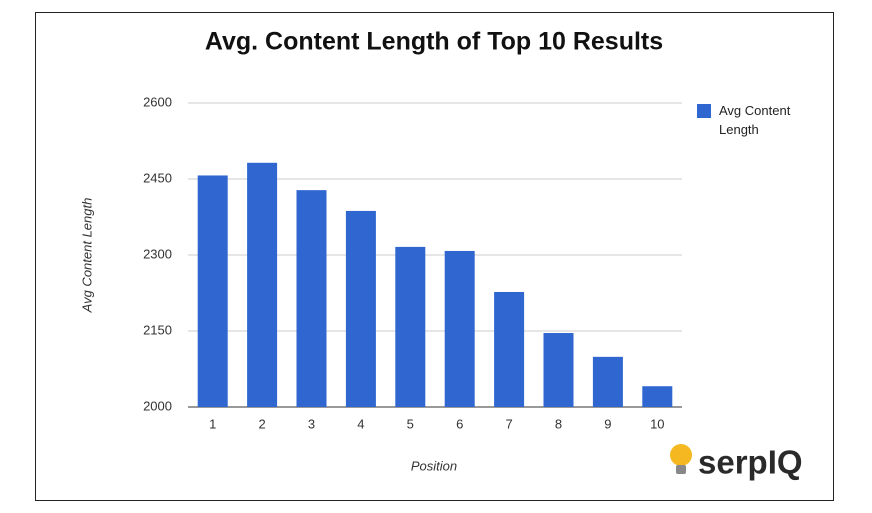 This screenshot has width=872, height=513. Describe the element at coordinates (261, 423) in the screenshot. I see `x-tick-label: 2` at that location.